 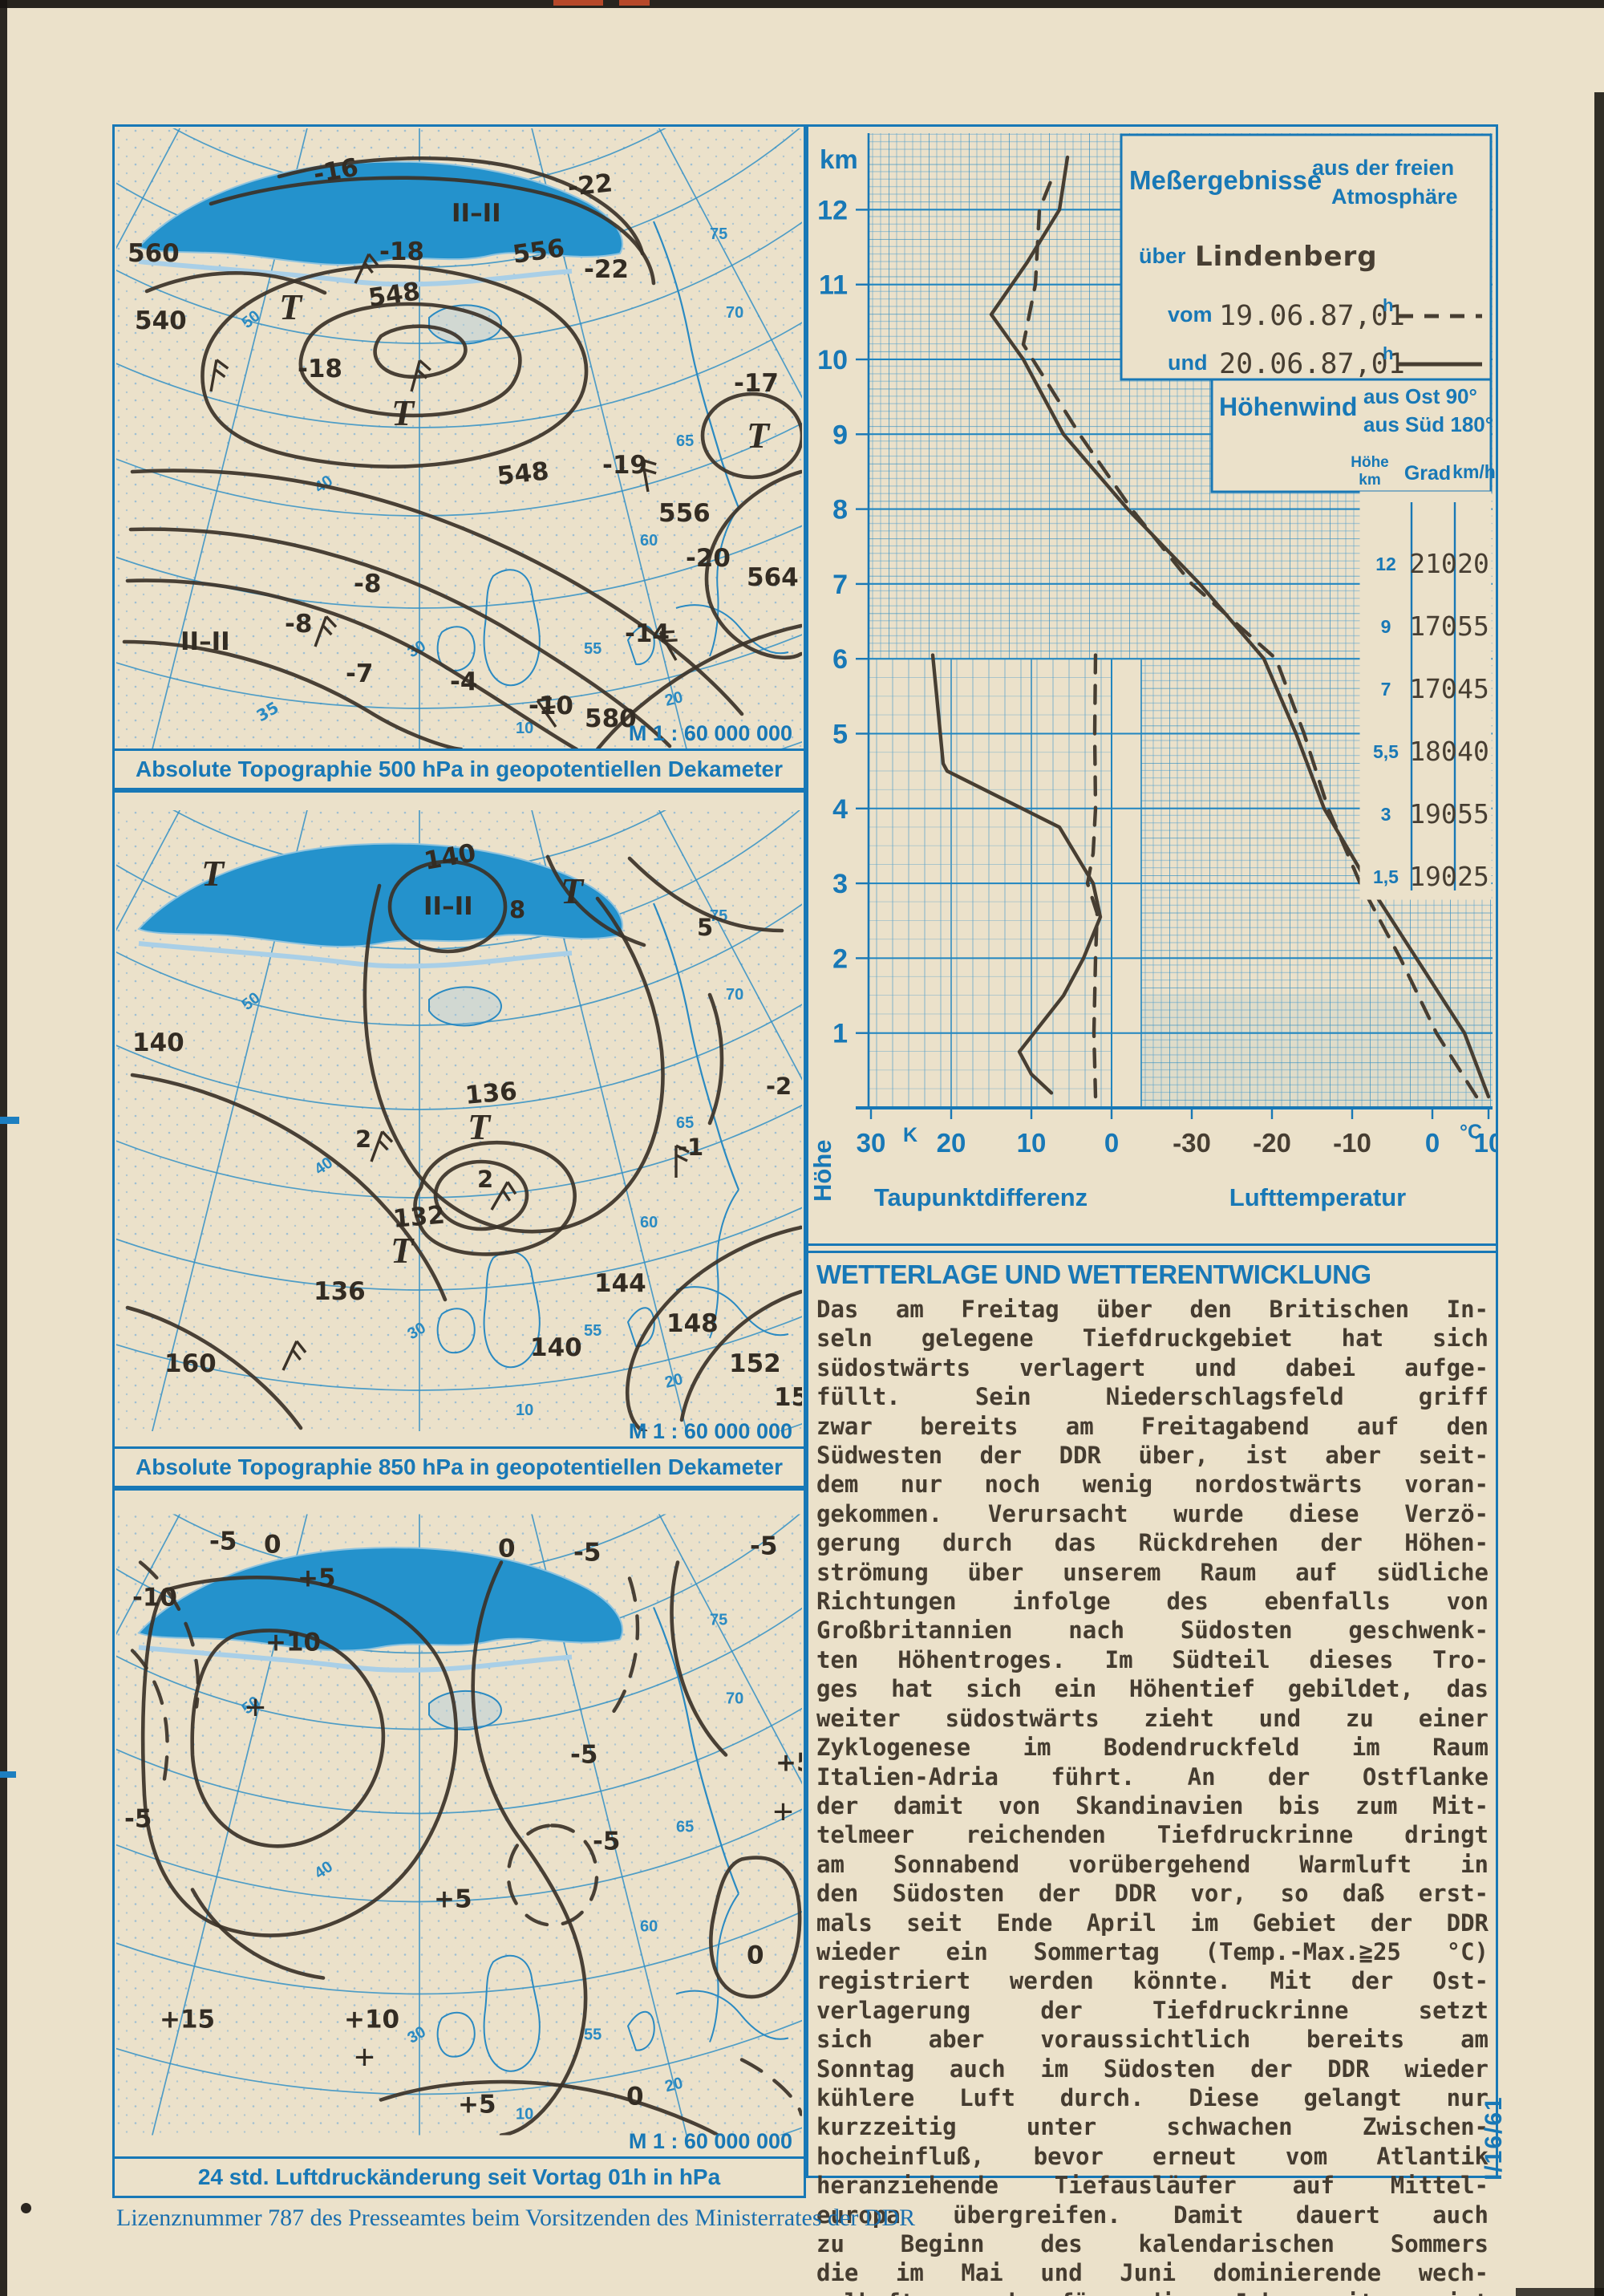 What do you see at coordinates (1153, 1689) in the screenshot?
I see `report-line: ges hat sich ein Höhentief gebildet, das` at bounding box center [1153, 1689].